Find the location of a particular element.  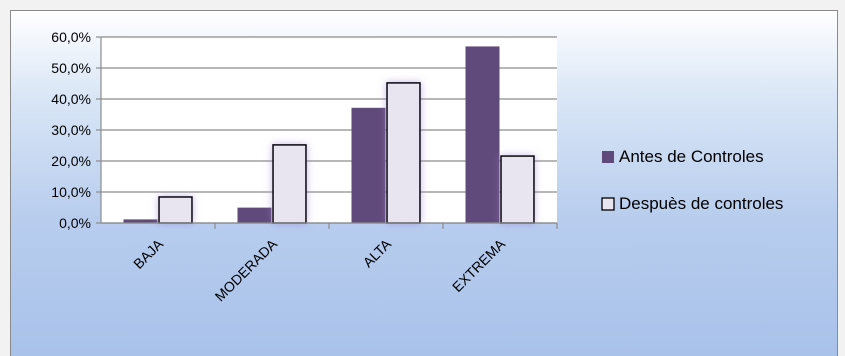

bar-despues-alta is located at coordinates (403, 153).